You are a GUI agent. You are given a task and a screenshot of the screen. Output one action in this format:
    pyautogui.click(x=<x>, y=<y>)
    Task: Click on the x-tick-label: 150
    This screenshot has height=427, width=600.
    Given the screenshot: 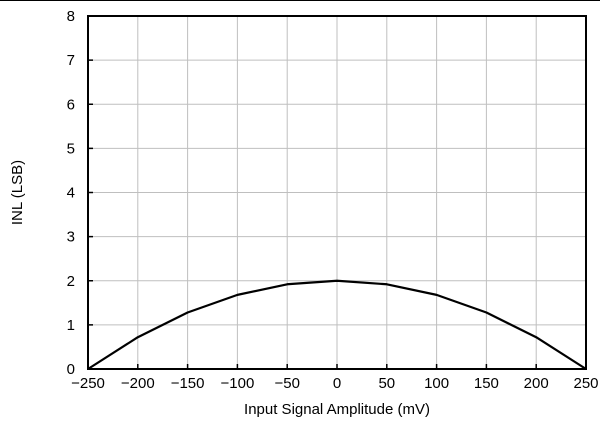 What is the action you would take?
    pyautogui.click(x=486, y=383)
    